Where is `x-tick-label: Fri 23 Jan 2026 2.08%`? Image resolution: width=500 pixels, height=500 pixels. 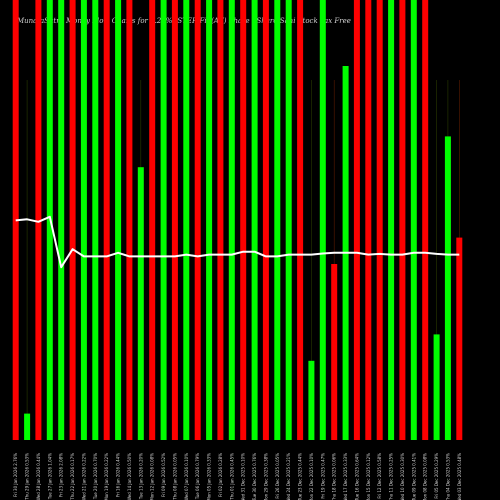 x-tick-label: Fri 23 Jan 2026 2.08% is located at coordinates (61, 475).